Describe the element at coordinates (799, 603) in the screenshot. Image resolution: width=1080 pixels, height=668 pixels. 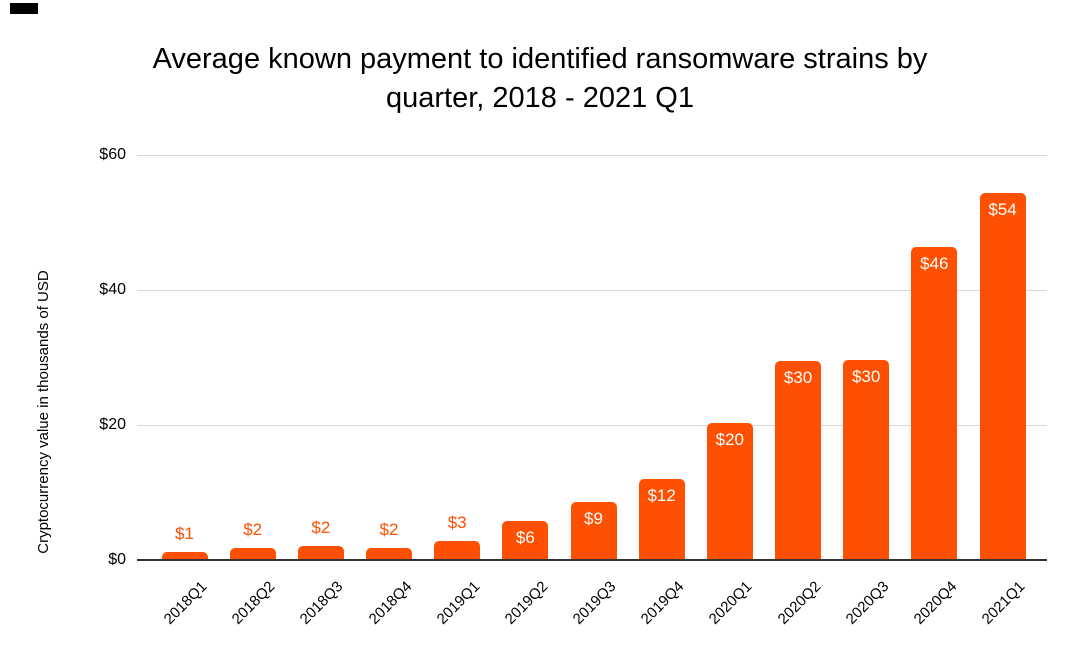
I see `x-axis-label: 2020Q2` at that location.